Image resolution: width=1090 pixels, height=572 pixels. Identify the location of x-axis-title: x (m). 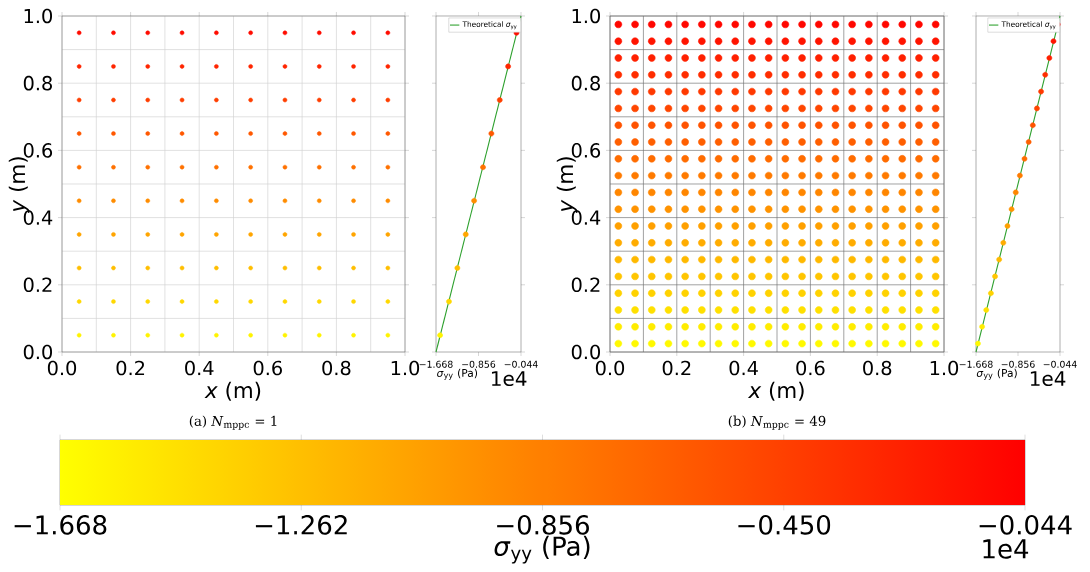
(775, 391).